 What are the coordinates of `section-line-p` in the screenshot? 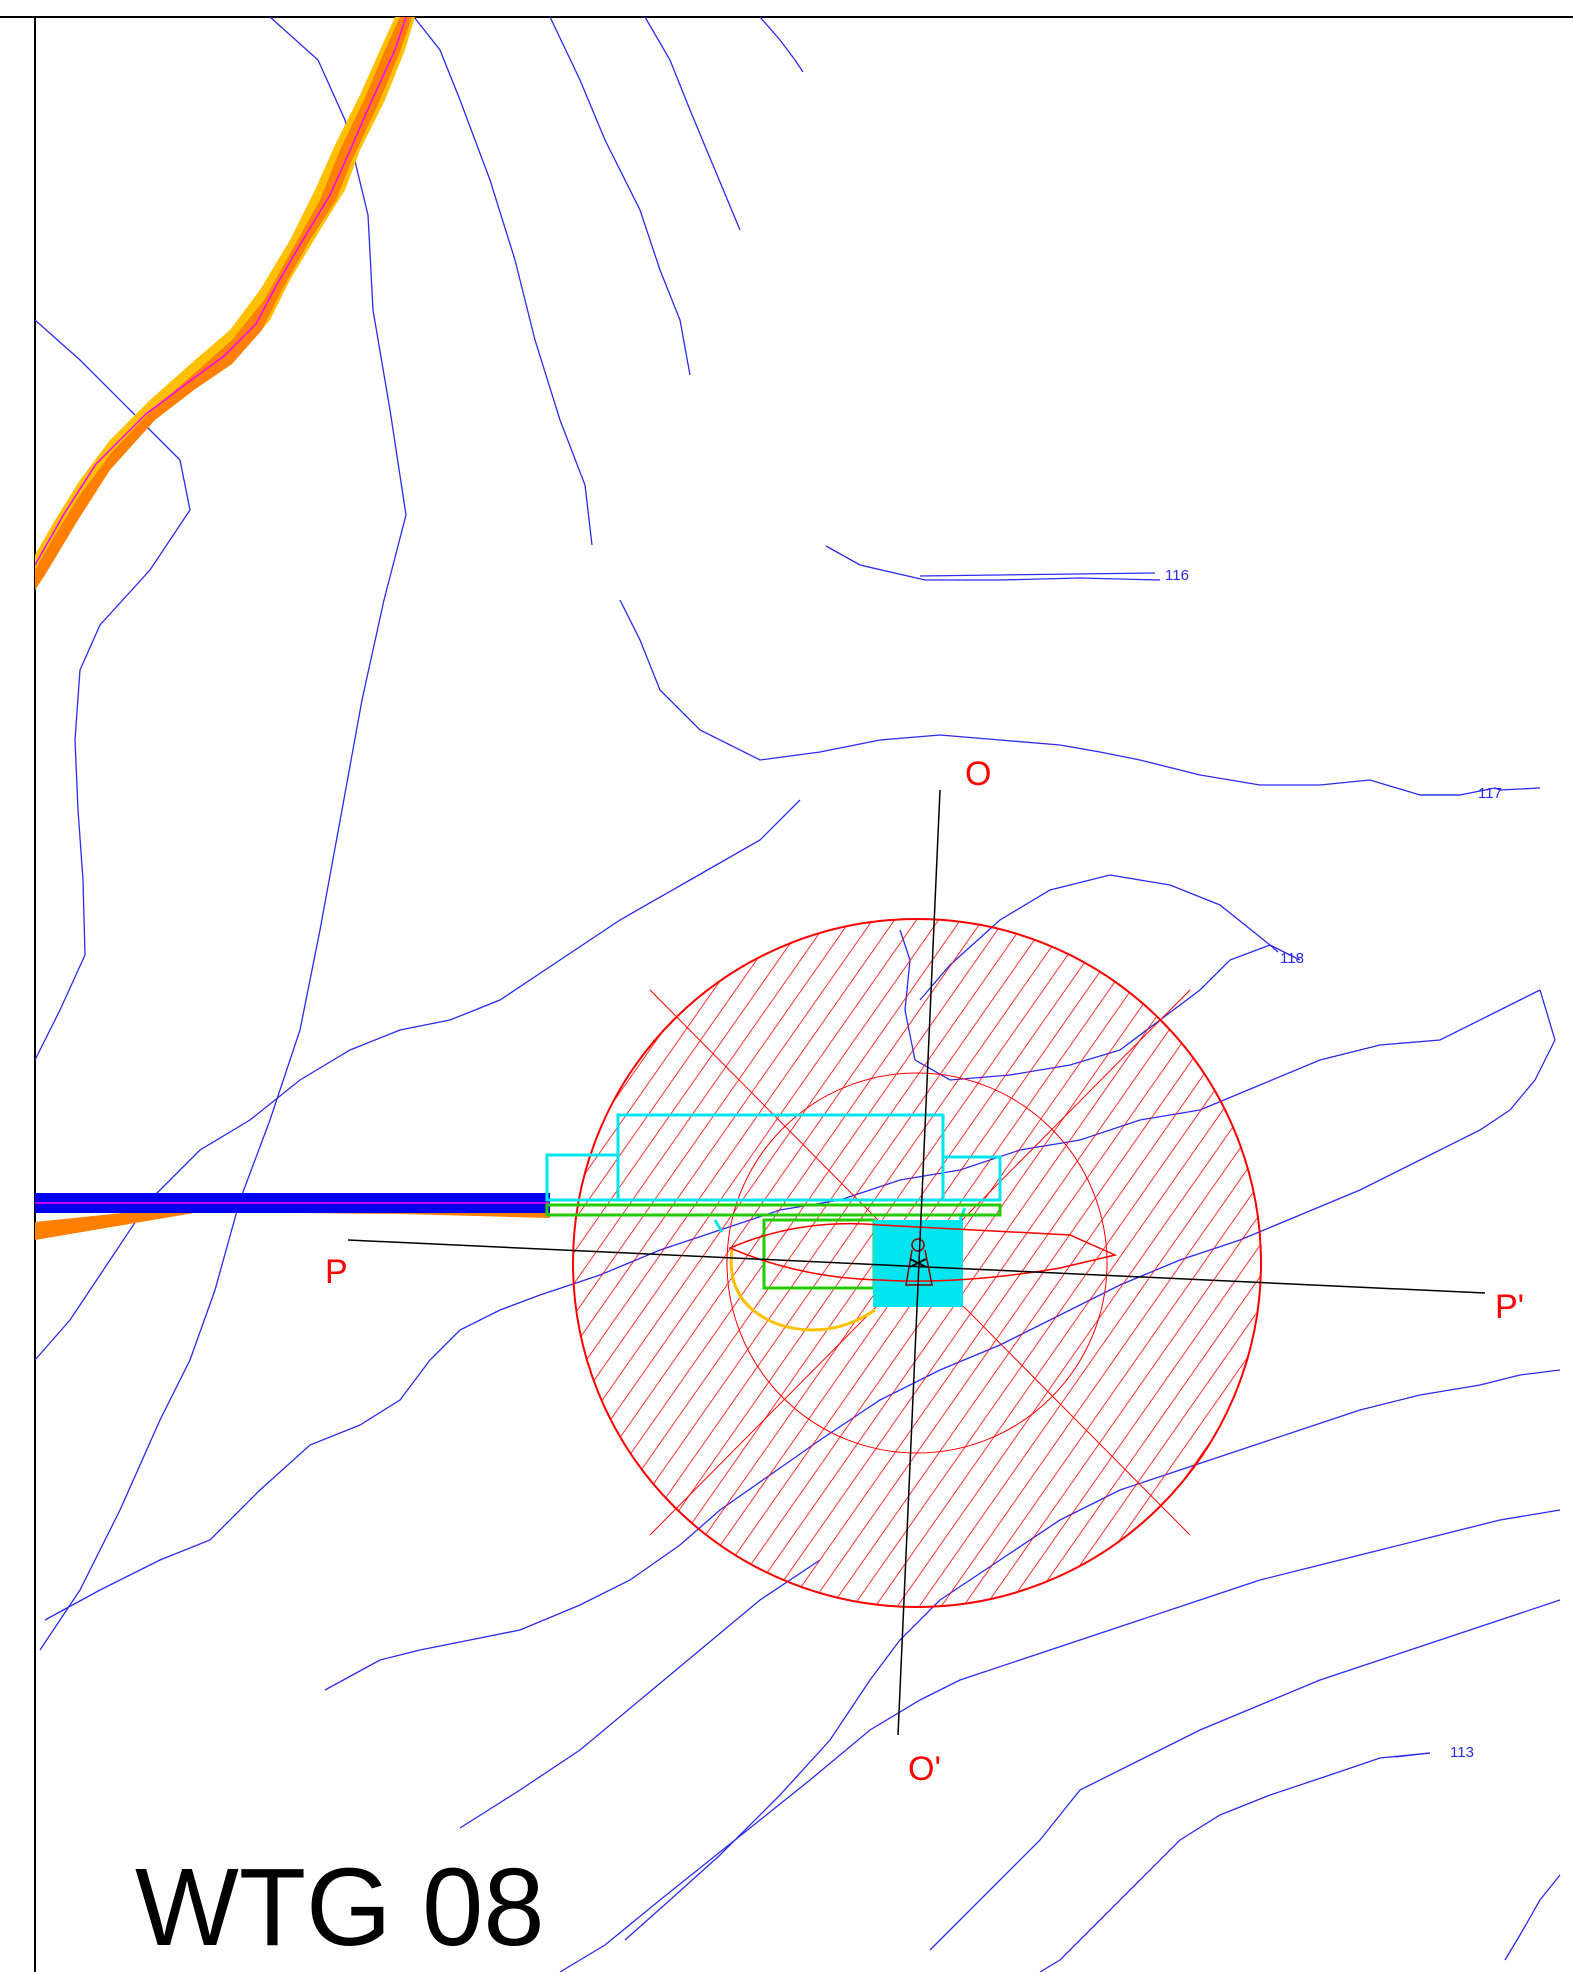 It's located at (916, 1266).